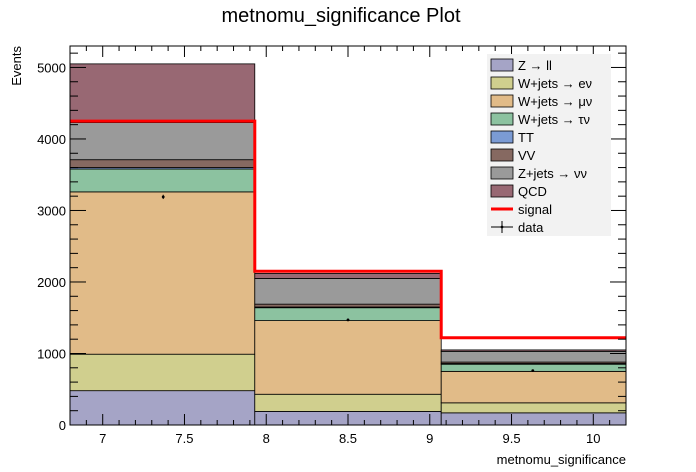 The image size is (696, 472). Describe the element at coordinates (554, 119) in the screenshot. I see `legend-entry: W+jets → τν` at that location.